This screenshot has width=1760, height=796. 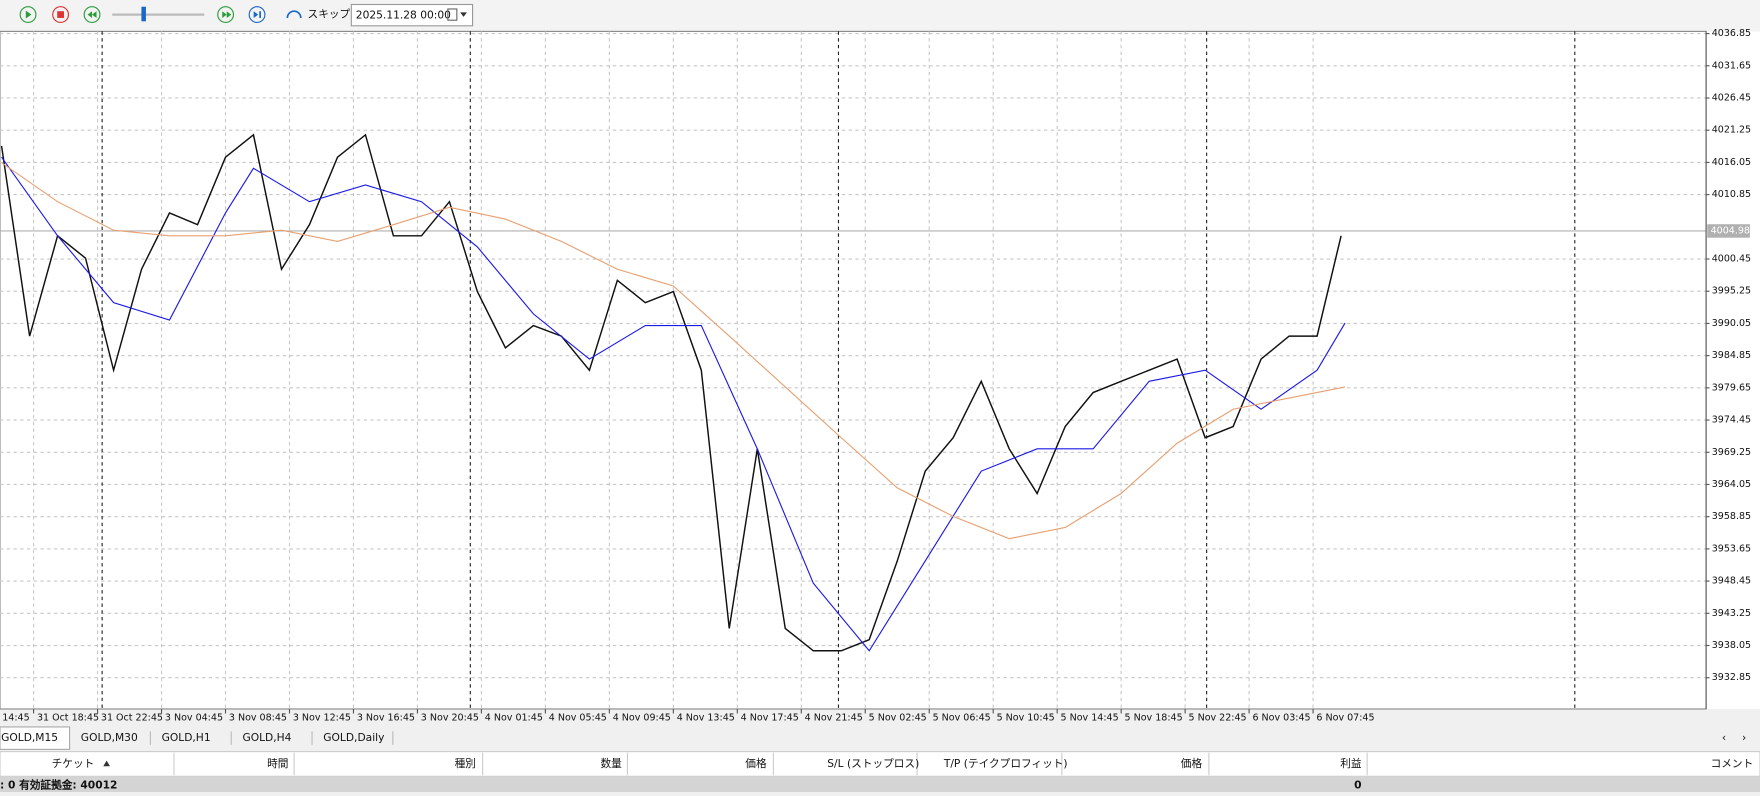 I want to click on tabs: GOLD,M15 GOLD,M30 GOLD,H1 GOLD,H4 GOLD,Daily, so click(x=197, y=738).